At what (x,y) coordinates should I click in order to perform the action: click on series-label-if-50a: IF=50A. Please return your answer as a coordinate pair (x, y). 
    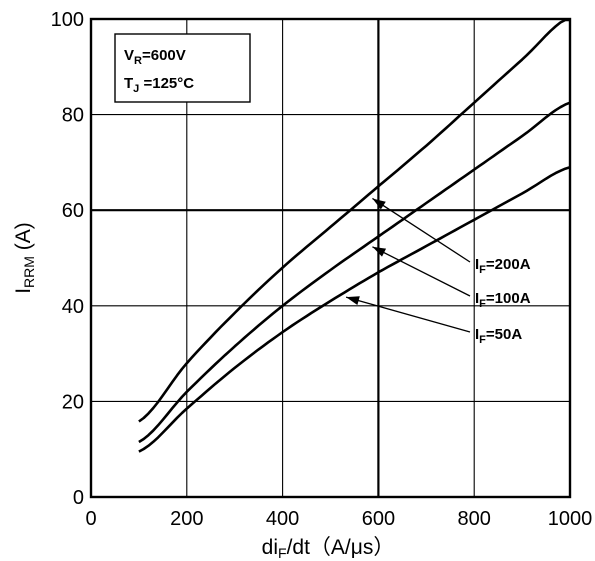
    Looking at the image, I should click on (498, 336).